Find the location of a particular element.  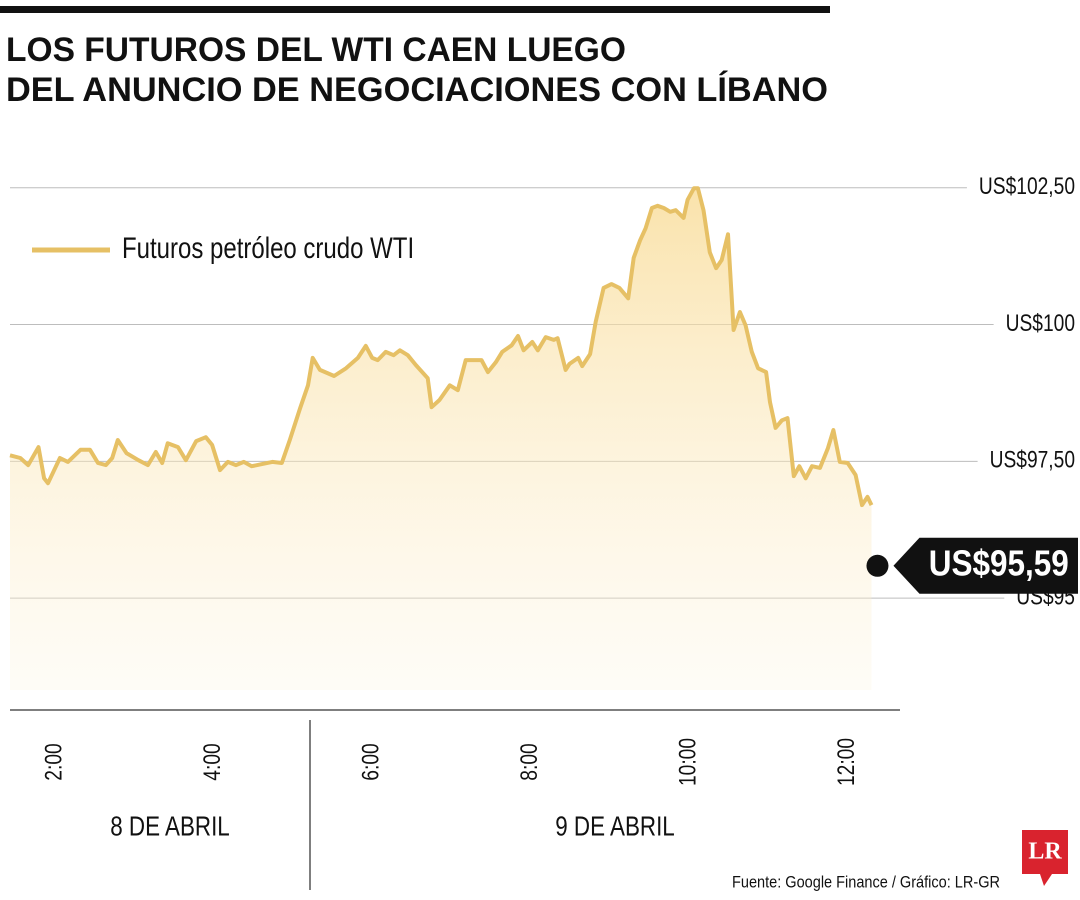

x-tick-label: 10:00 is located at coordinates (688, 762).